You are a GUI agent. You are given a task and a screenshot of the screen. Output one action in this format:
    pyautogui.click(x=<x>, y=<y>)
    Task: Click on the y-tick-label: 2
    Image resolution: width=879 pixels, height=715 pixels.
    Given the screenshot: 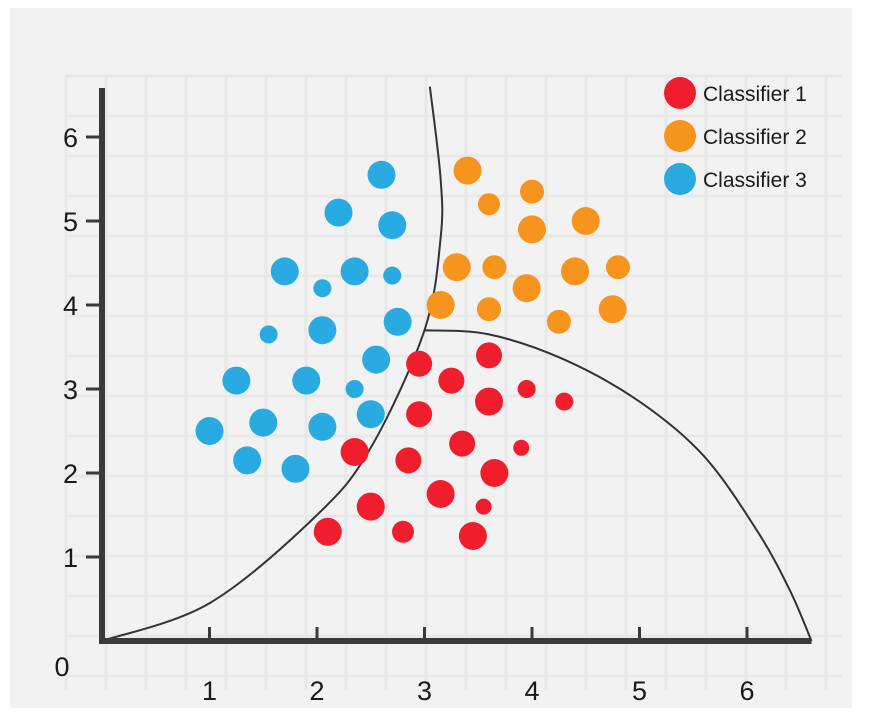 What is the action you would take?
    pyautogui.click(x=70, y=474)
    